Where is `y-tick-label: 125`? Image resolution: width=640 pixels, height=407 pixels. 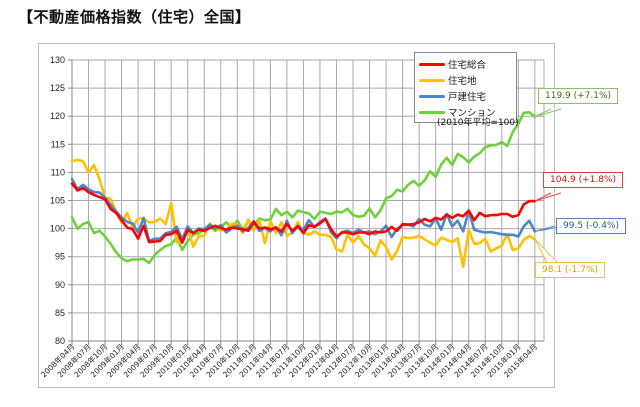 y-tick-label: 125 is located at coordinates (57, 88).